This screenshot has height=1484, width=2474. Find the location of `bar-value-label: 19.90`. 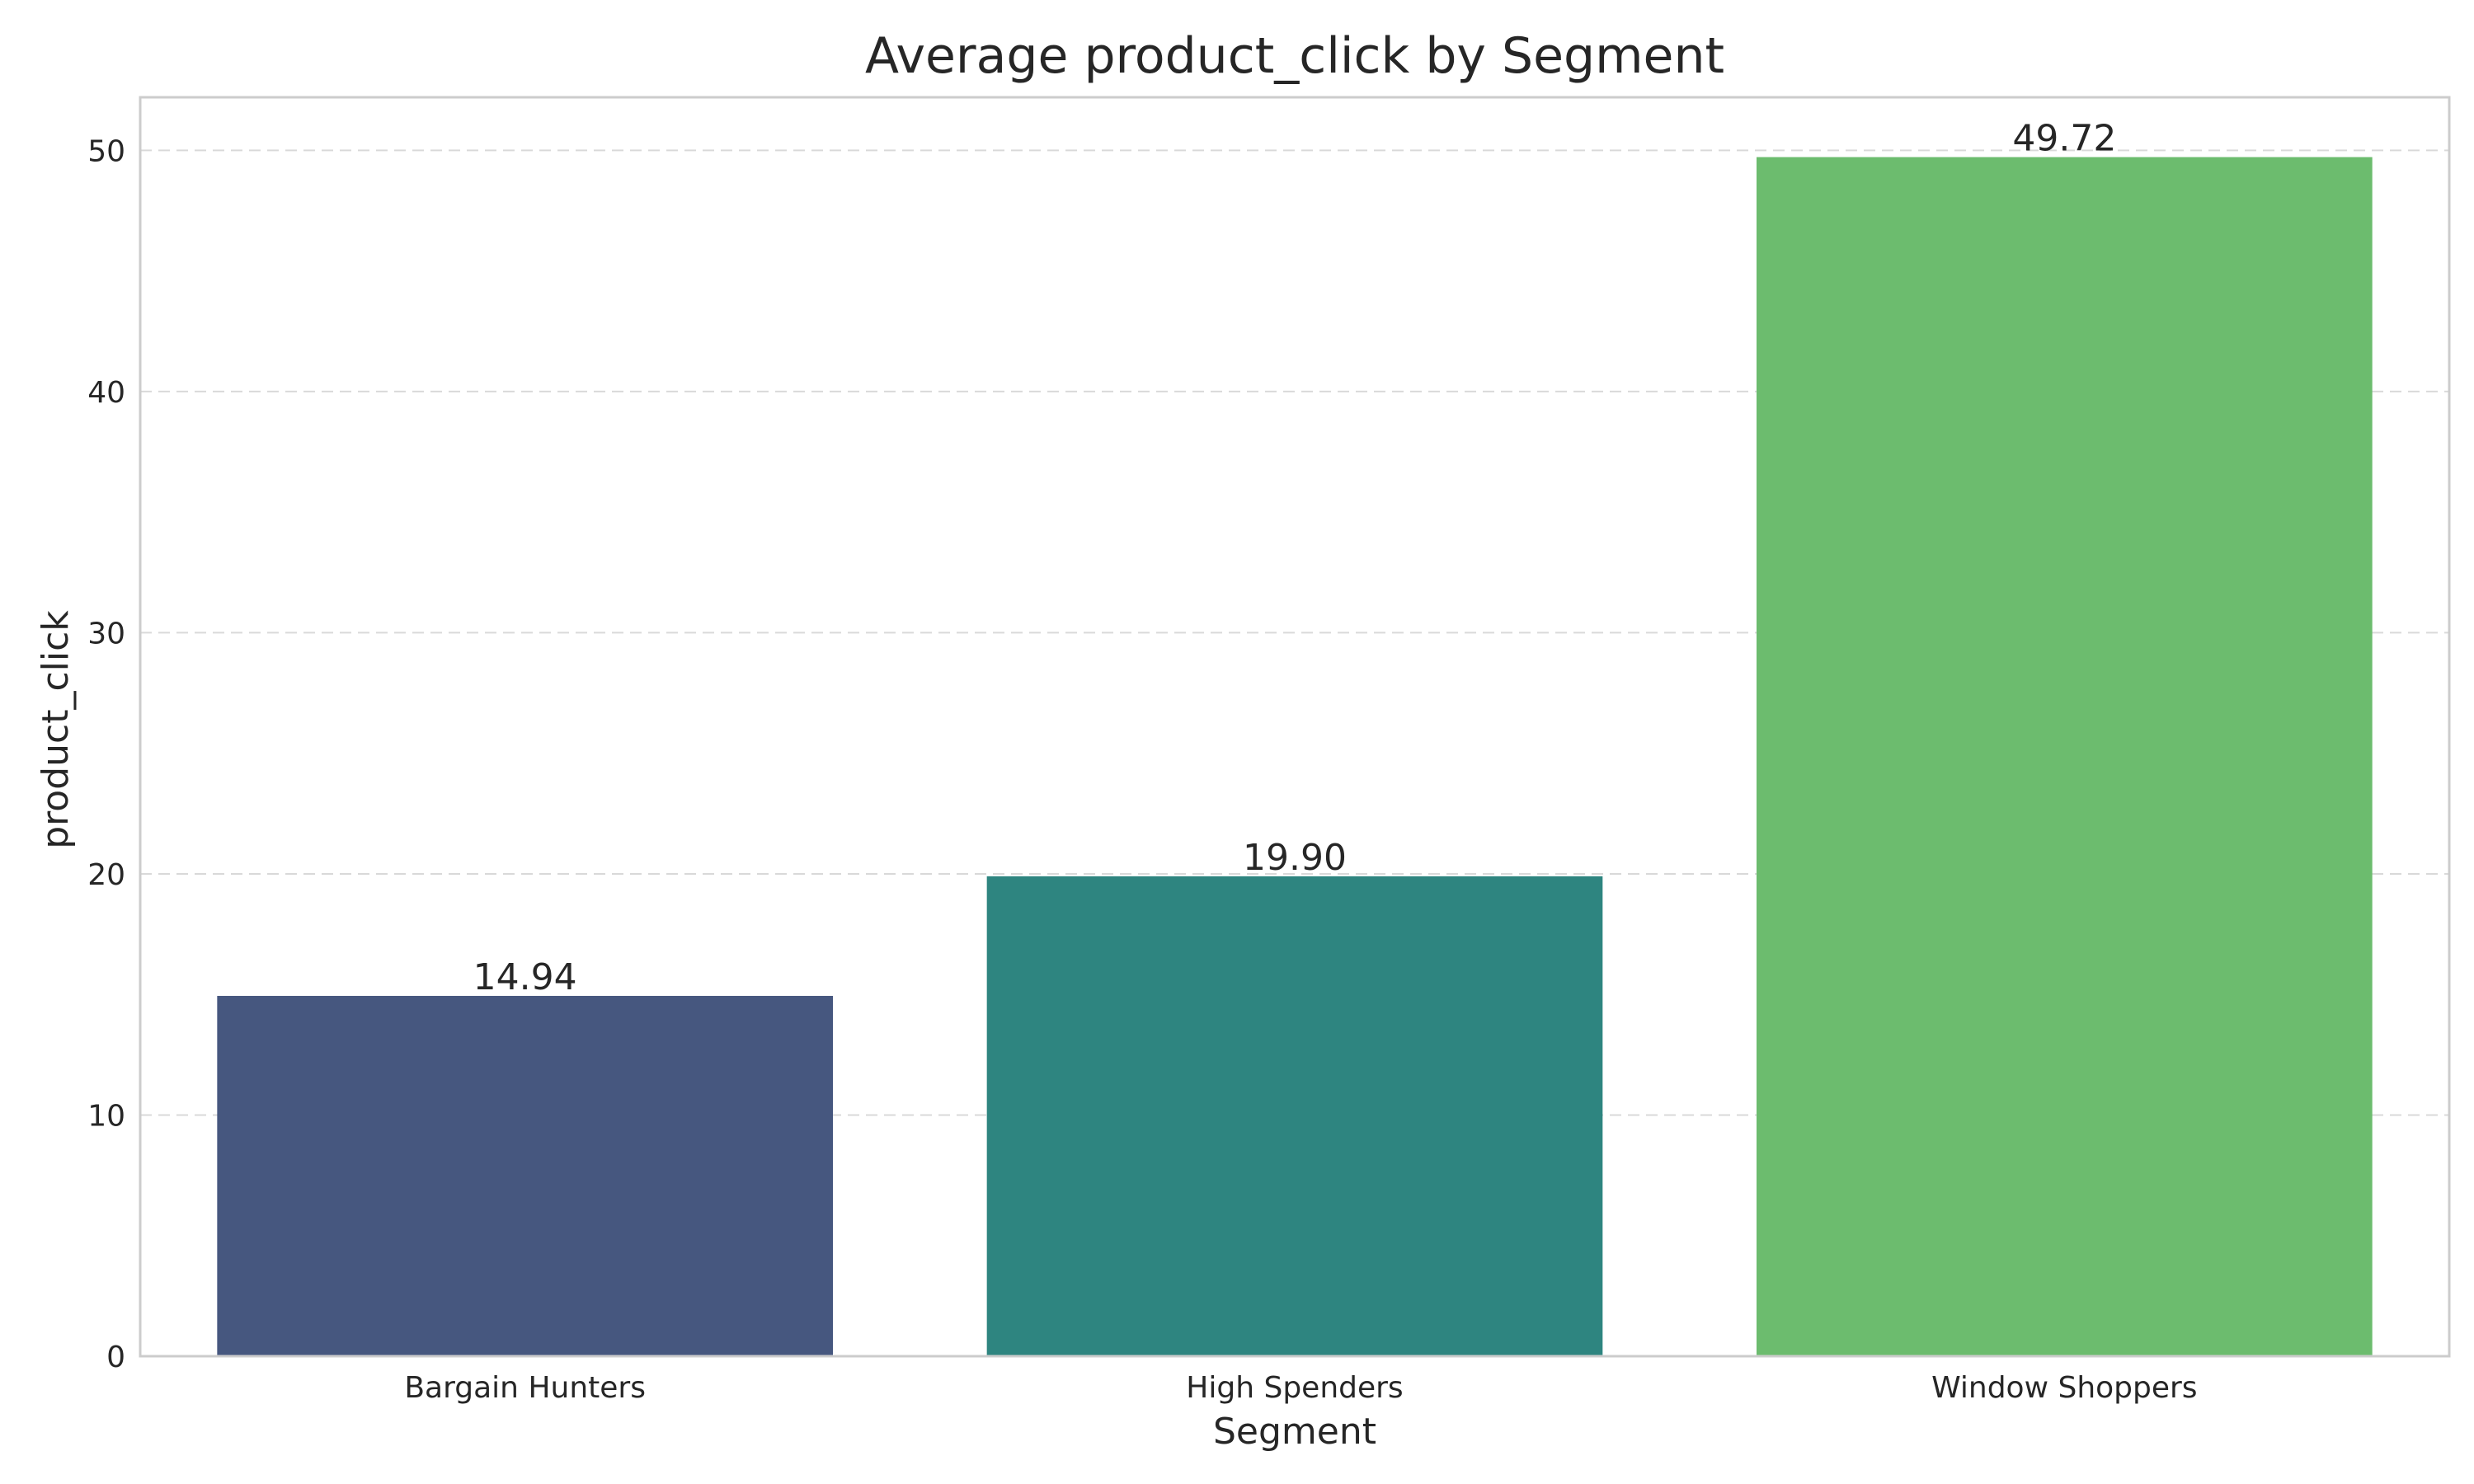

bar-value-label: 19.90 is located at coordinates (1295, 858).